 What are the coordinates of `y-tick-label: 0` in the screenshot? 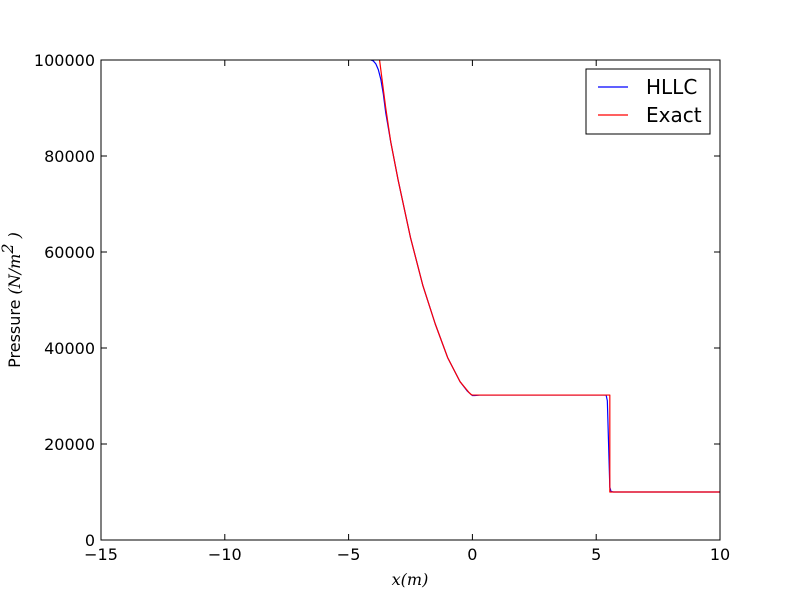 It's located at (90, 540).